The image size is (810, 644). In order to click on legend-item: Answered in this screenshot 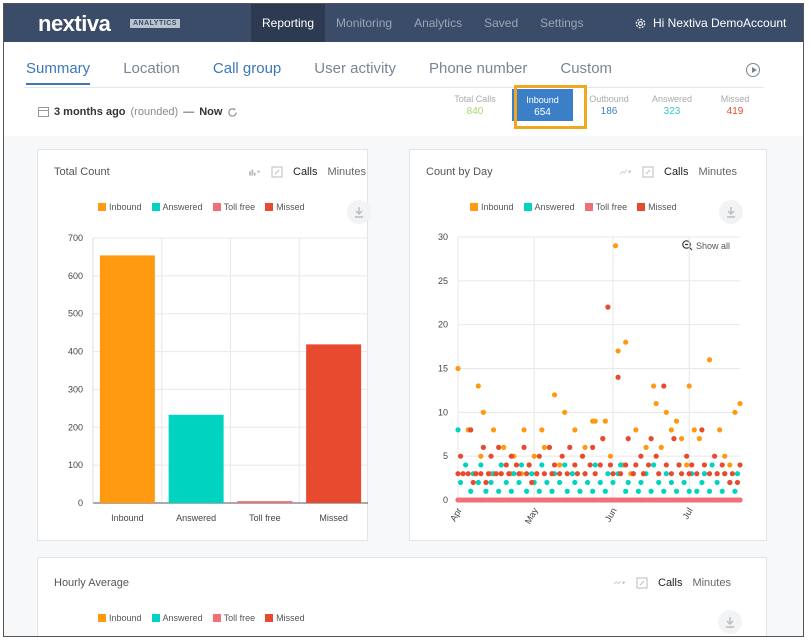, I will do `click(177, 618)`.